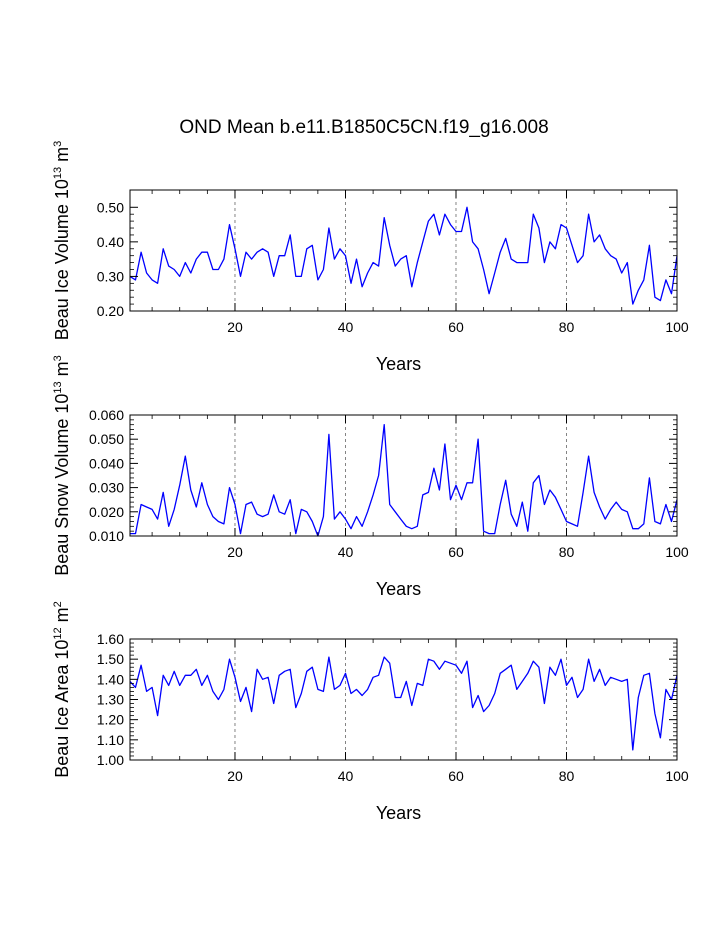 The width and height of the screenshot is (723, 935). I want to click on ytick-label: 0.40, so click(110, 242).